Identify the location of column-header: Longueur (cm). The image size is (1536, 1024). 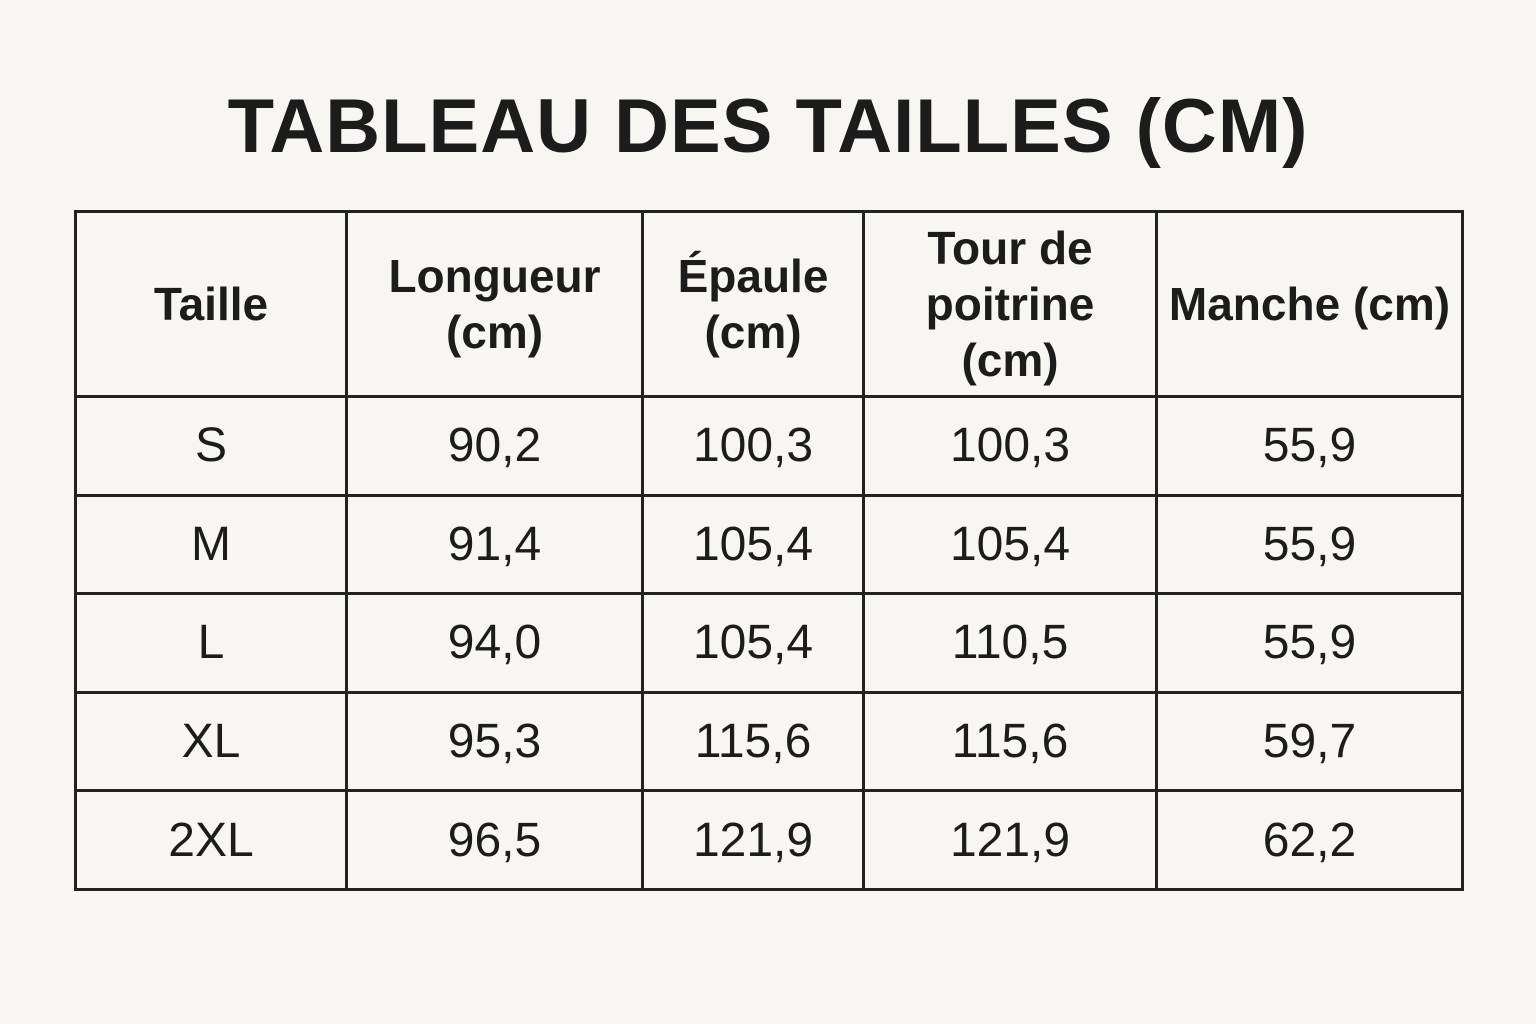
(494, 304).